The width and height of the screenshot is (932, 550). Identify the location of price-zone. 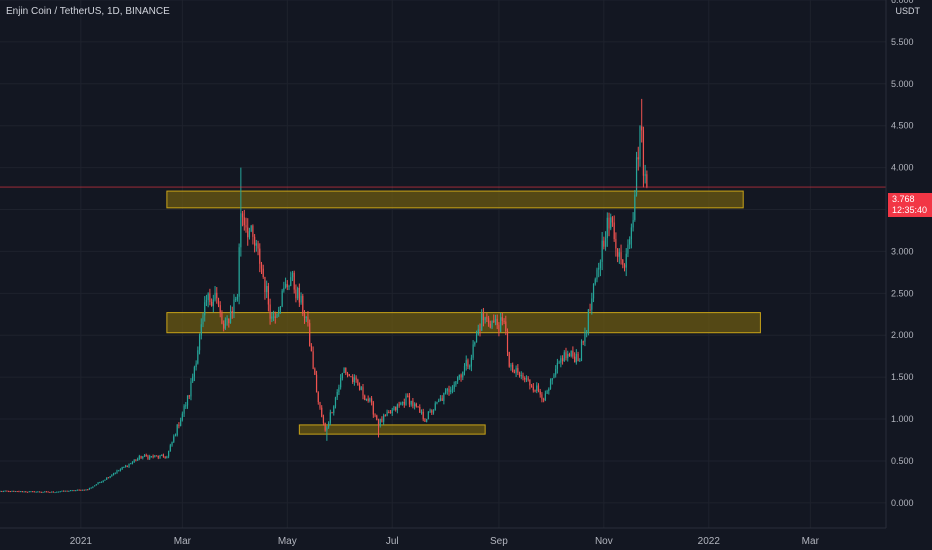
(463, 323).